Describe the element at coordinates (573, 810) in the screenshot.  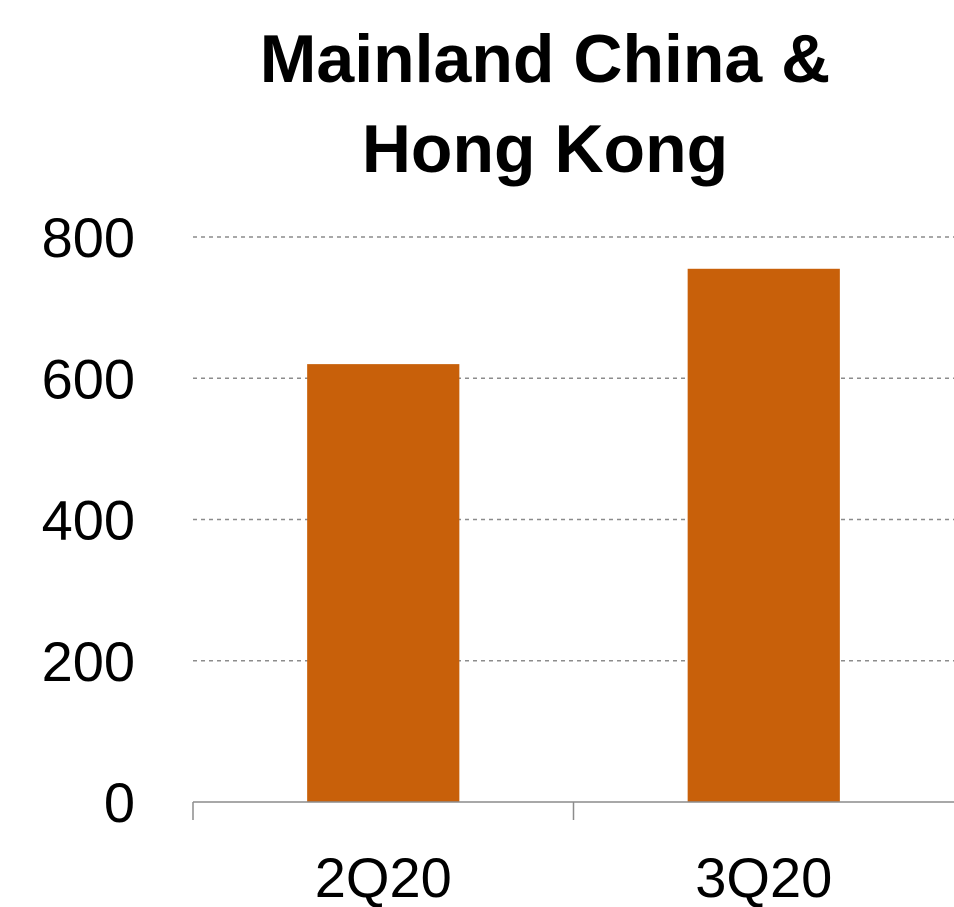
I see `x-axis` at that location.